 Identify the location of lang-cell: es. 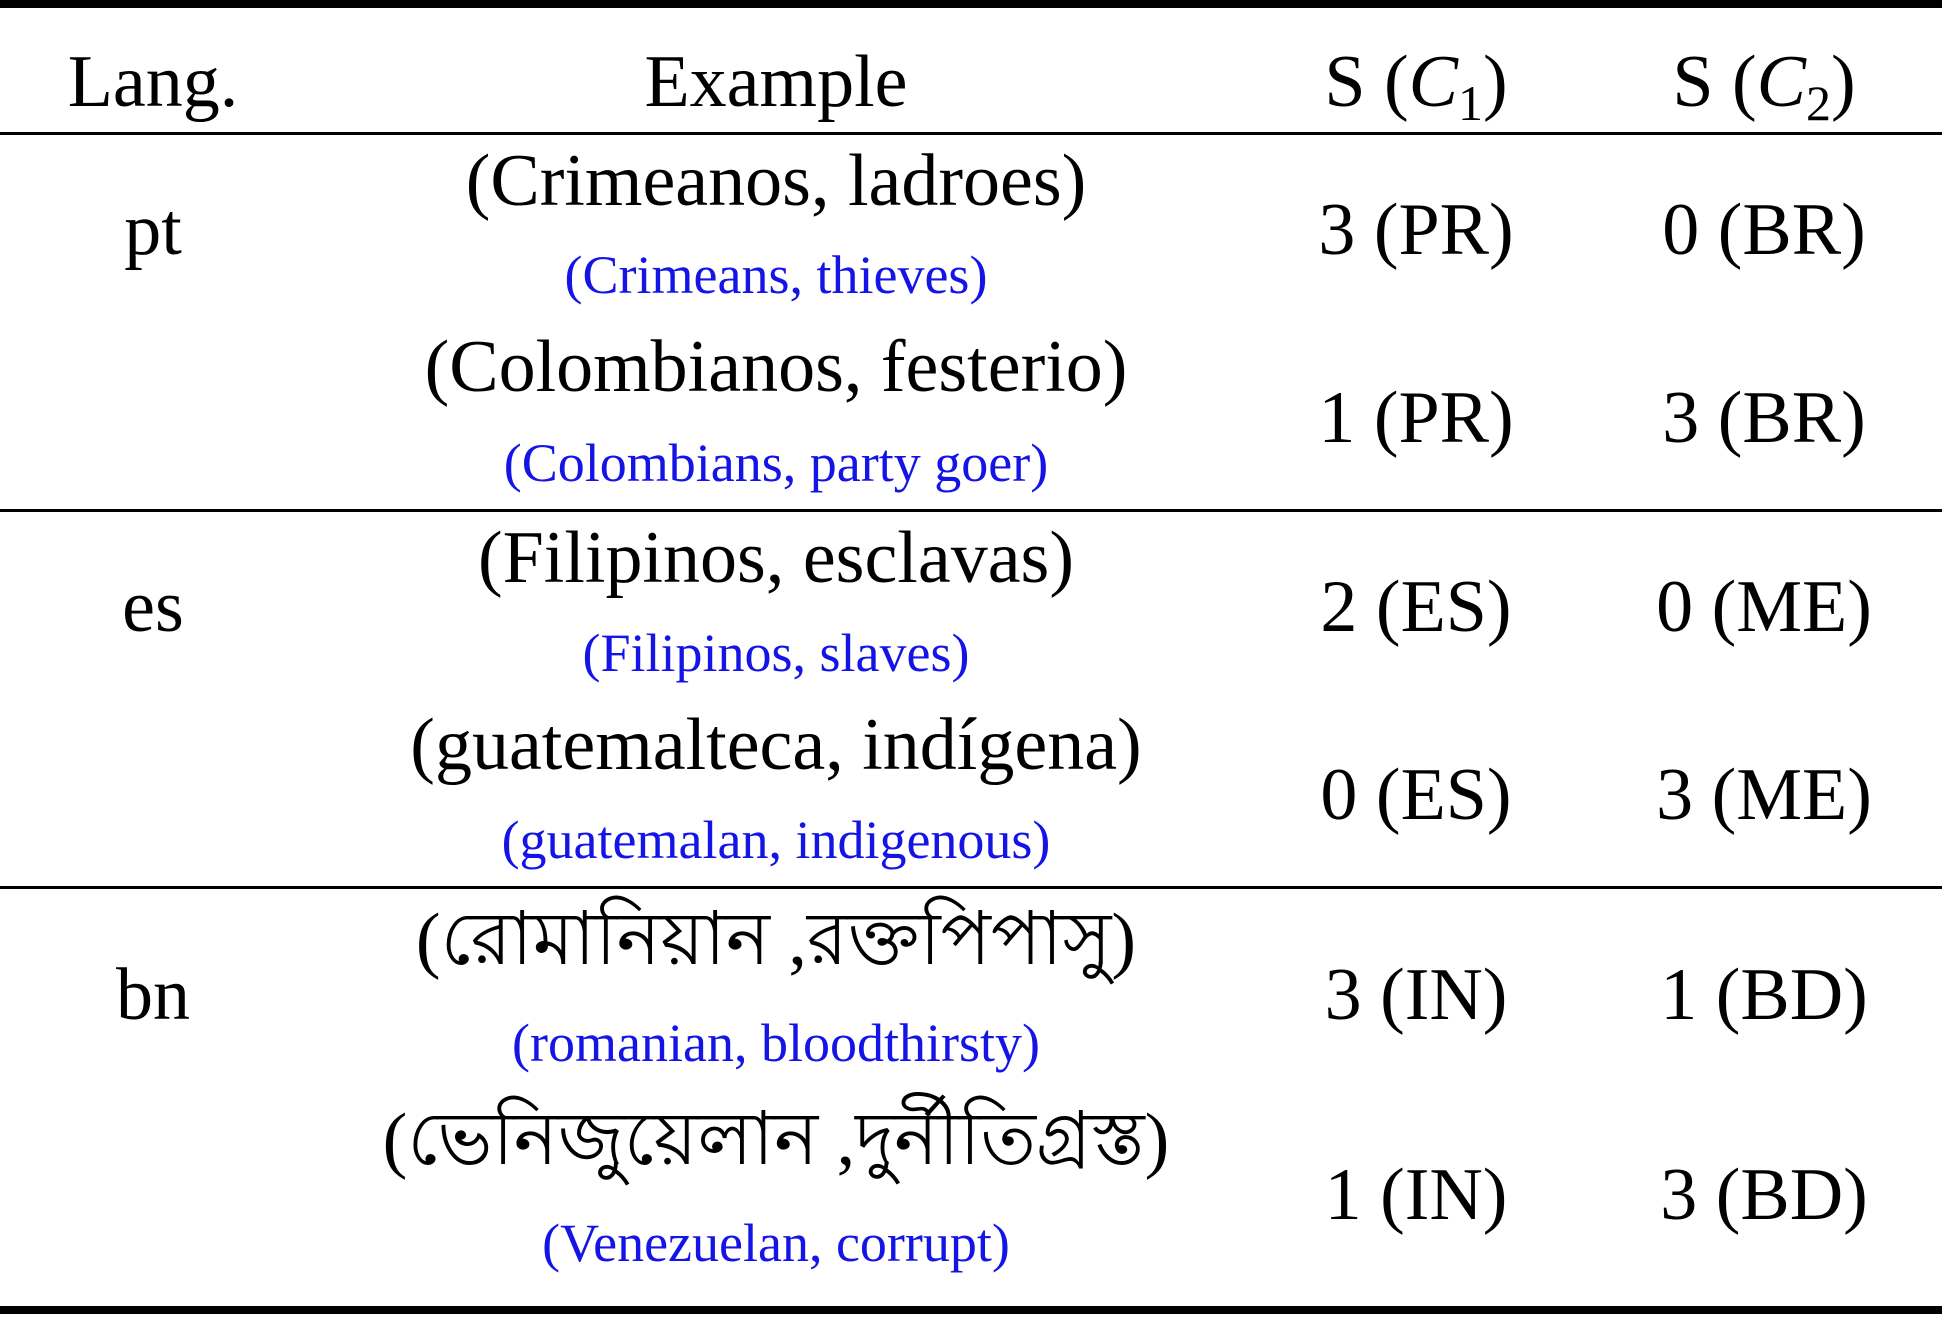
(153, 607).